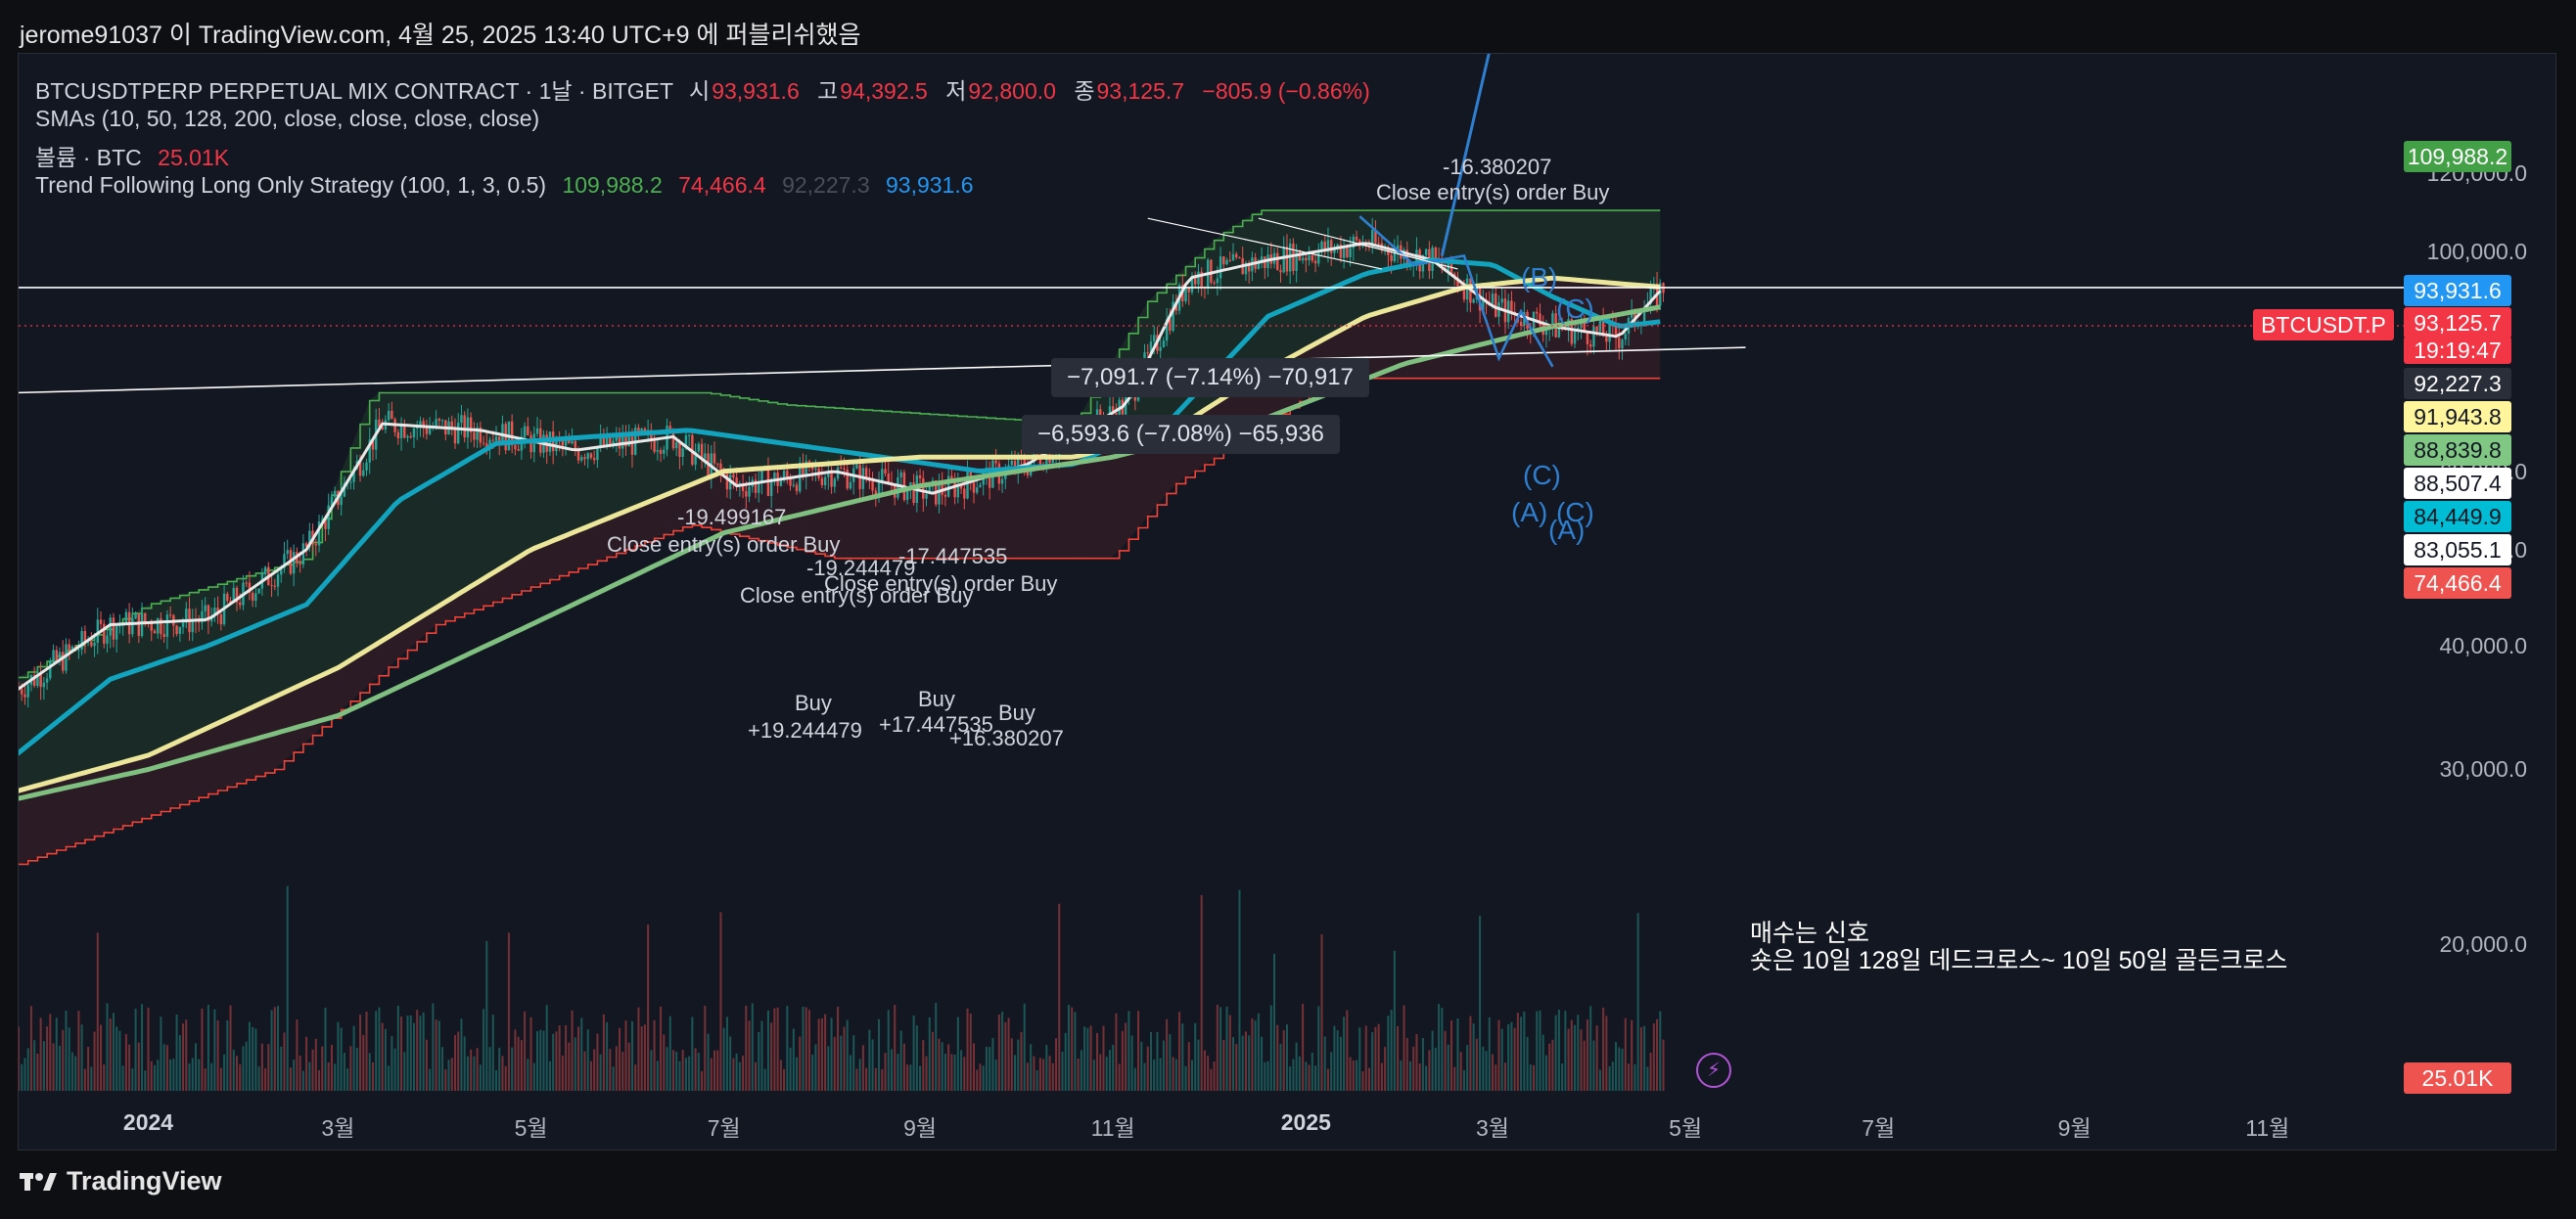  I want to click on volume-value: 25.01K, so click(194, 158).